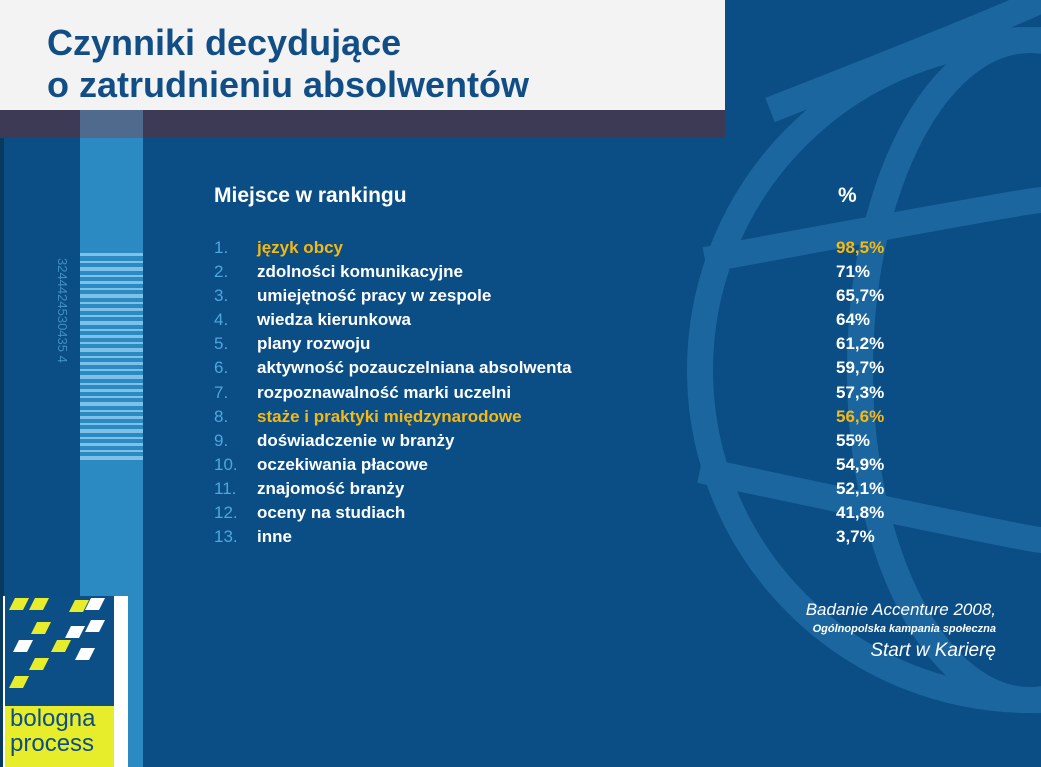 This screenshot has width=1041, height=767. I want to click on ranking-percent: 64%, so click(853, 320).